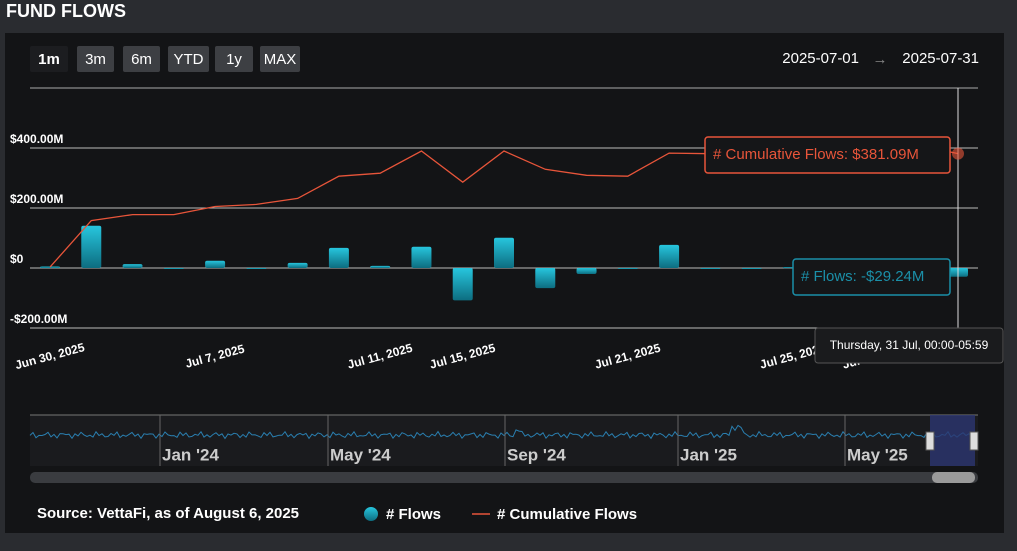 This screenshot has height=551, width=1017. Describe the element at coordinates (168, 513) in the screenshot. I see `source: Source: VettaFi, as of August 6, 2025` at that location.